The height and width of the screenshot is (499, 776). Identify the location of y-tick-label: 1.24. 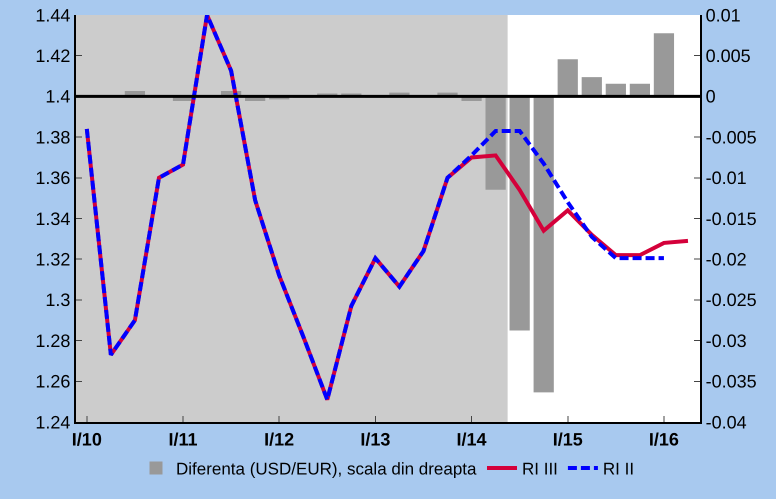
(52, 422).